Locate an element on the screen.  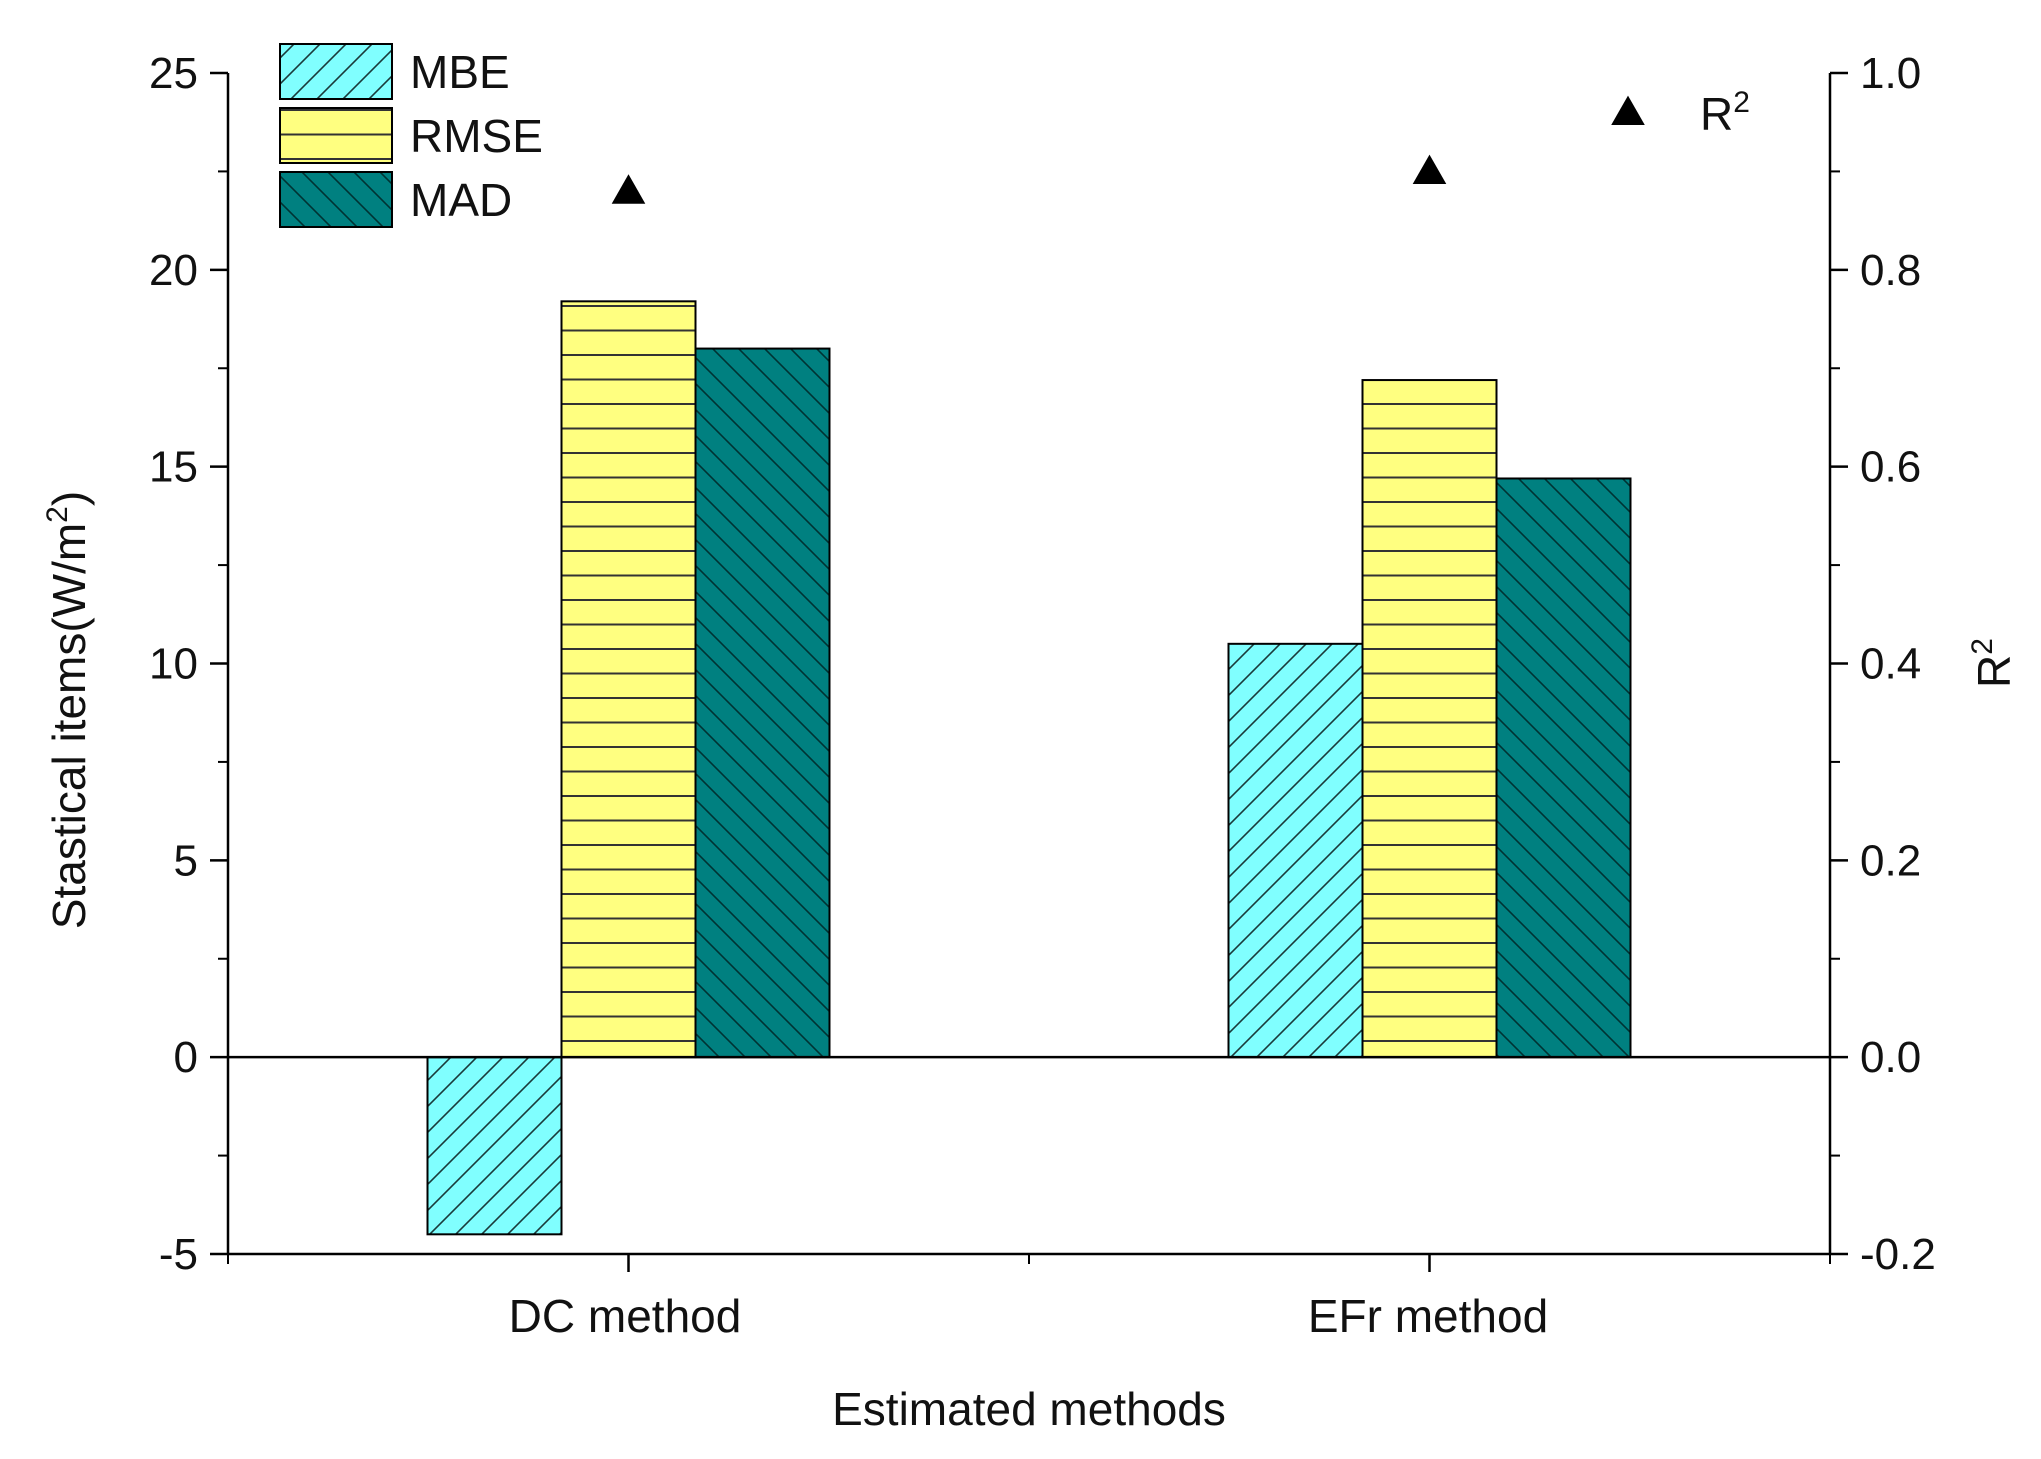
x-category-label: DC method is located at coordinates (625, 1316).